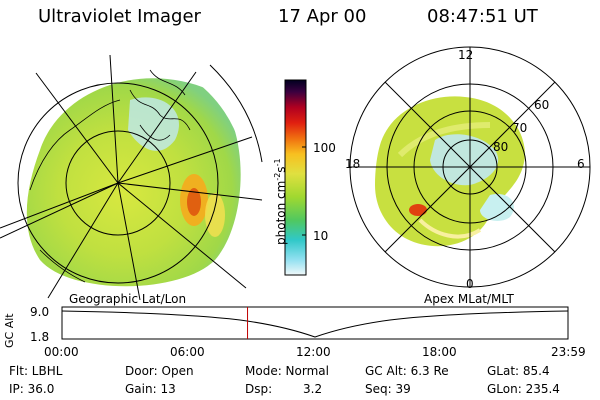 This screenshot has width=600, height=400. I want to click on dsp-label: Dsp:, so click(259, 389).